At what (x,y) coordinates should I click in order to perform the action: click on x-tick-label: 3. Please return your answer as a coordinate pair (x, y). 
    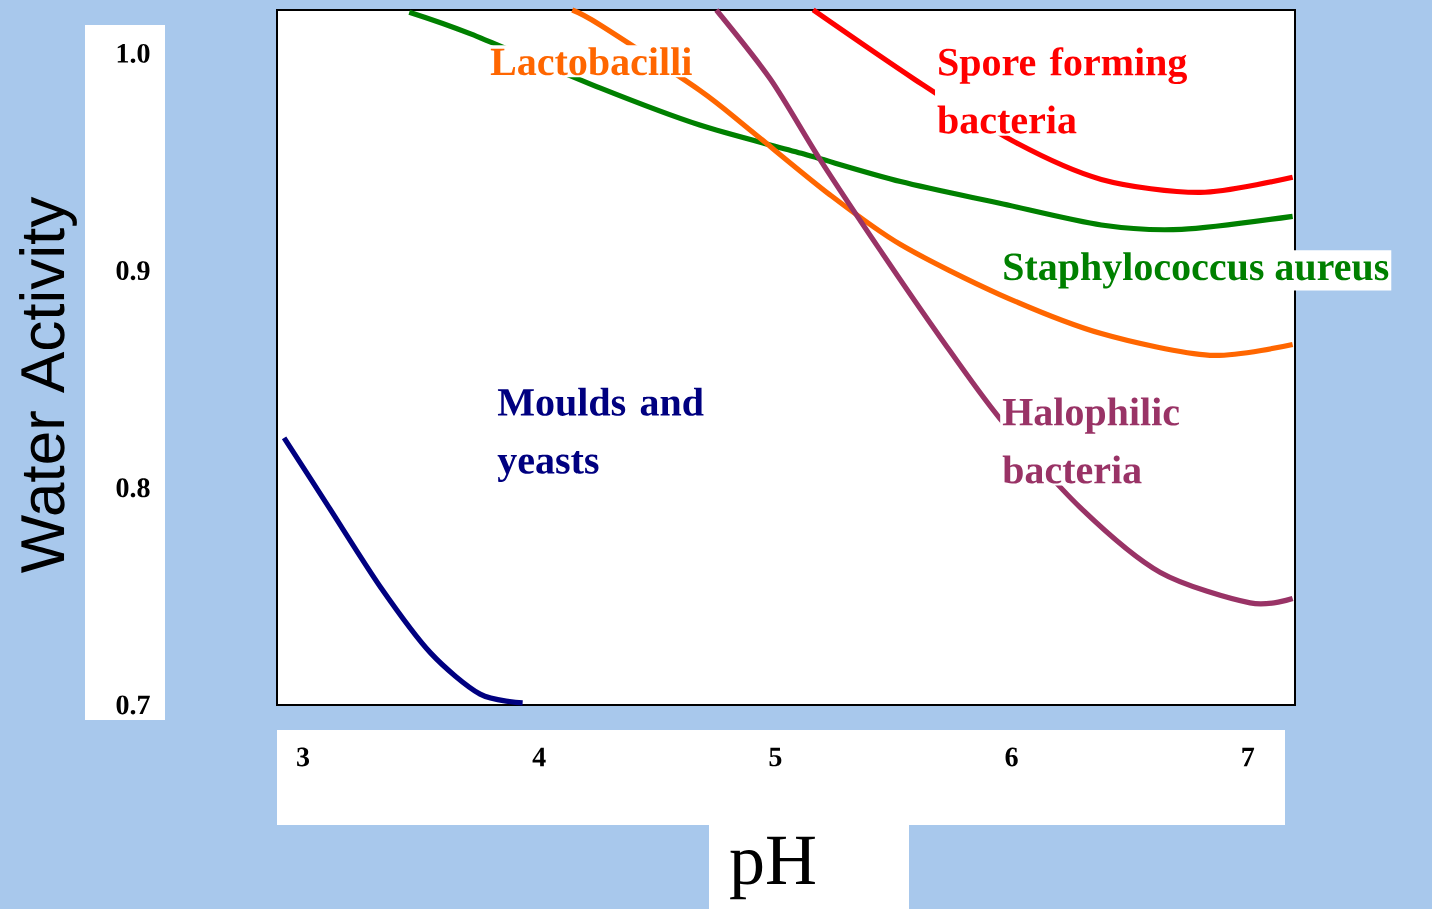
    Looking at the image, I should click on (303, 757).